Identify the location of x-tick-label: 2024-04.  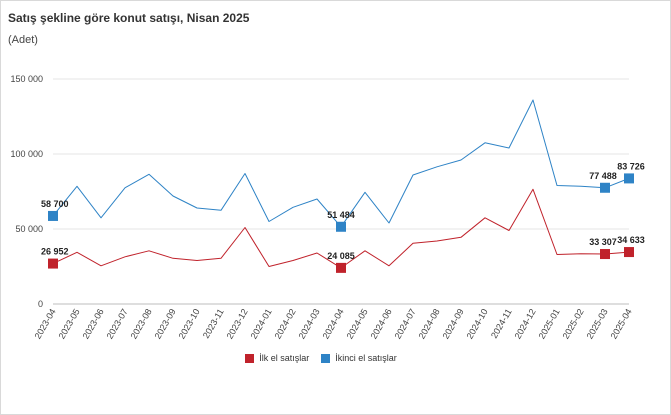
(333, 324).